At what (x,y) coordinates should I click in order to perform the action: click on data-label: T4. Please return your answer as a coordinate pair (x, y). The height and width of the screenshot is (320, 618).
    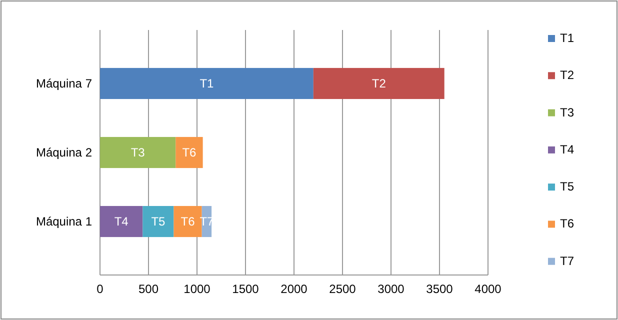
    Looking at the image, I should click on (121, 221).